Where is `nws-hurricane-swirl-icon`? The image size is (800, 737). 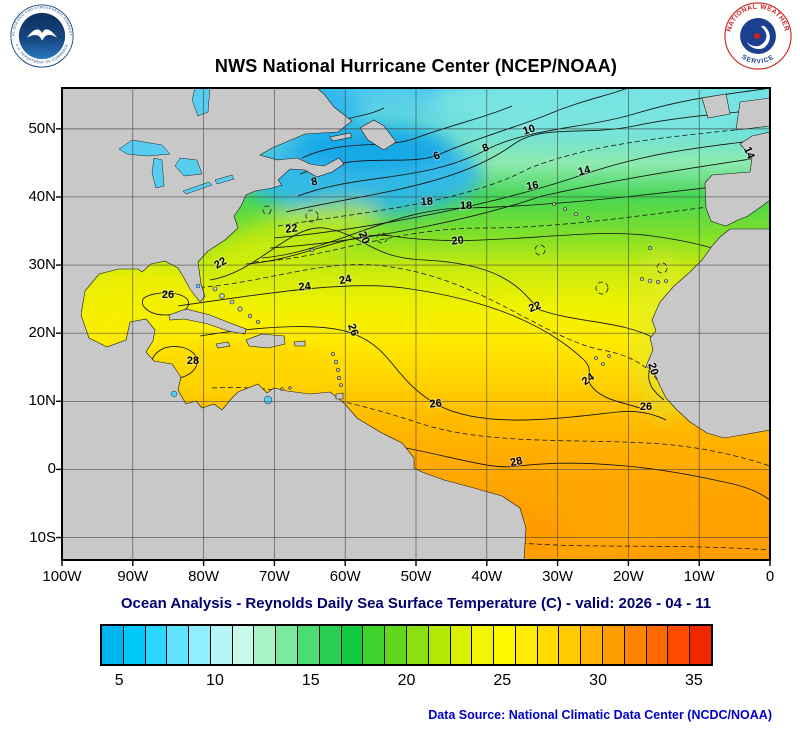
nws-hurricane-swirl-icon is located at coordinates (758, 37).